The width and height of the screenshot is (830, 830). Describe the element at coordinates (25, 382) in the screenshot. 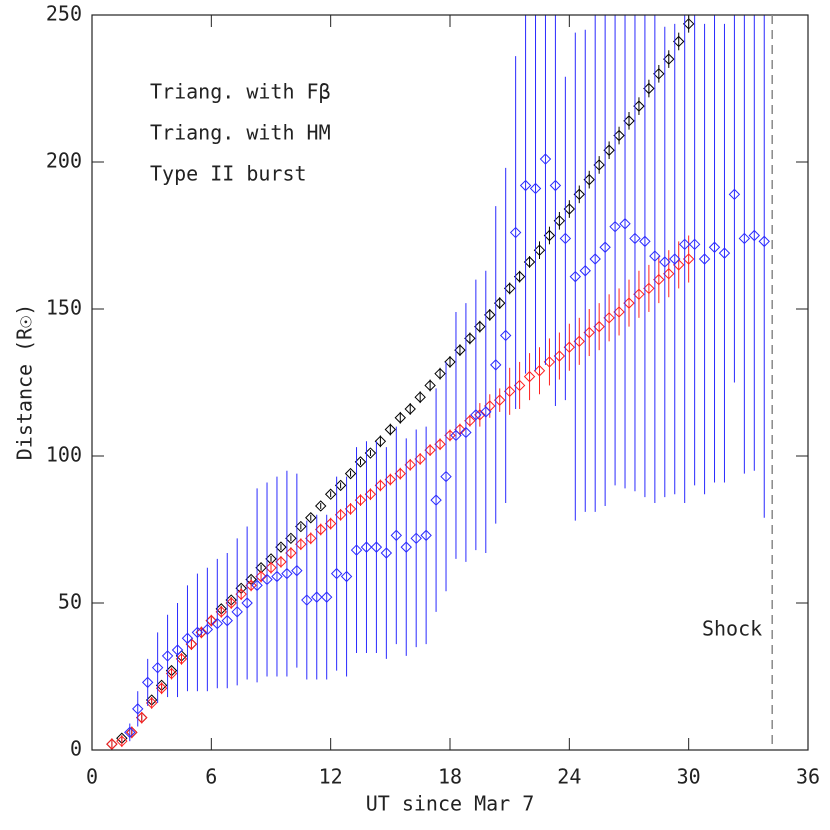

I see `y-axis-label: Distance (R☉)` at that location.